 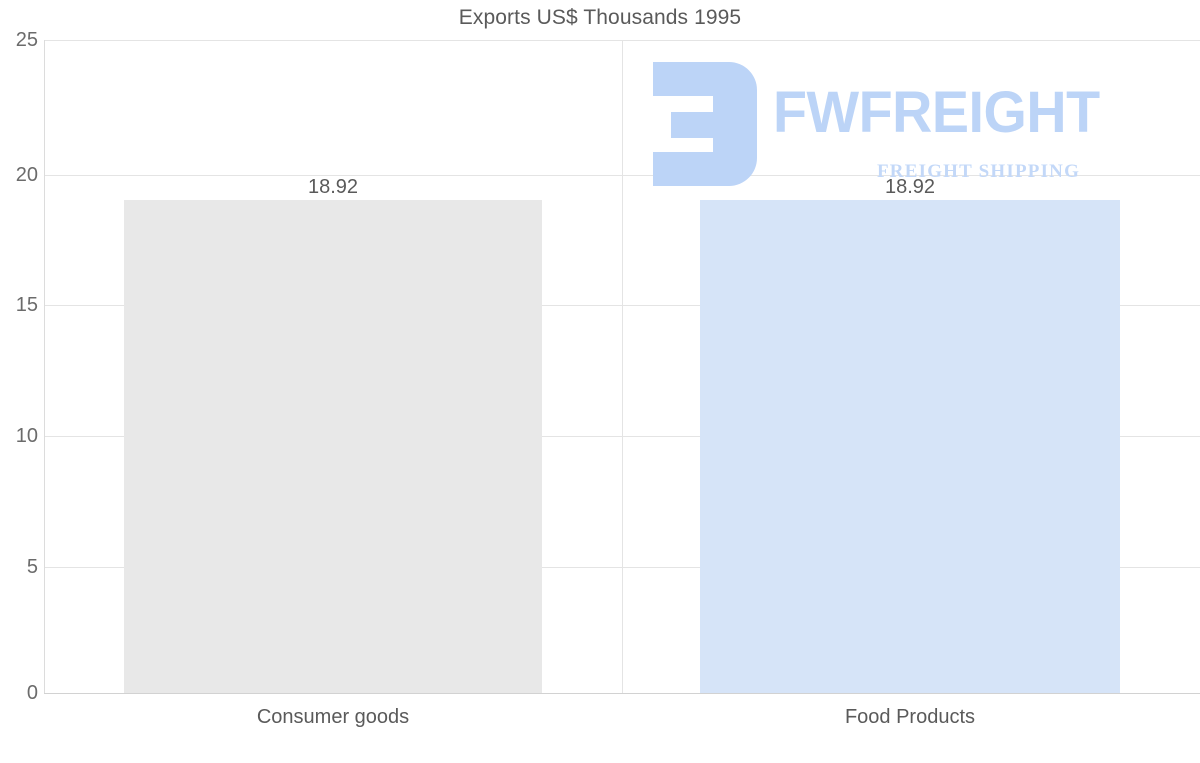 What do you see at coordinates (333, 717) in the screenshot?
I see `x-tick-label-consumer-goods: Consumer goods` at bounding box center [333, 717].